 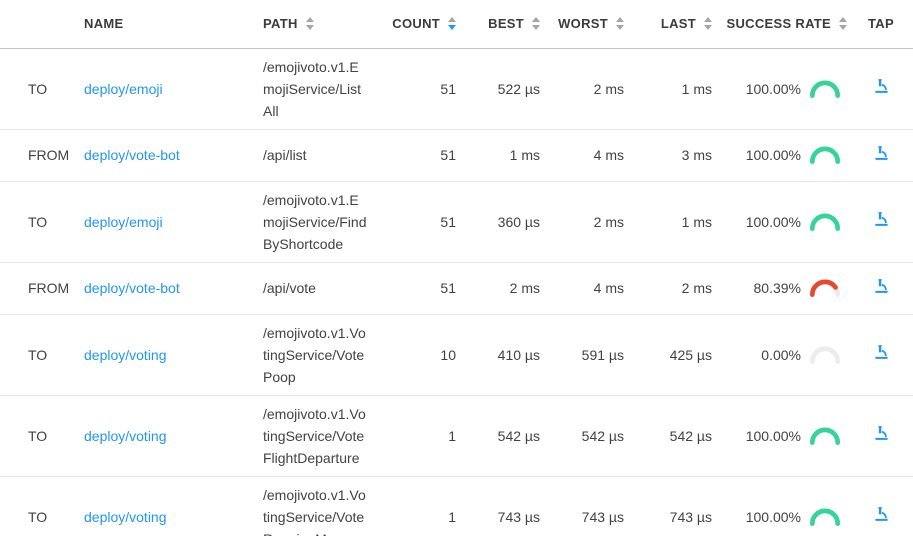 I want to click on success-rate-cell: 80.39%, so click(x=781, y=288).